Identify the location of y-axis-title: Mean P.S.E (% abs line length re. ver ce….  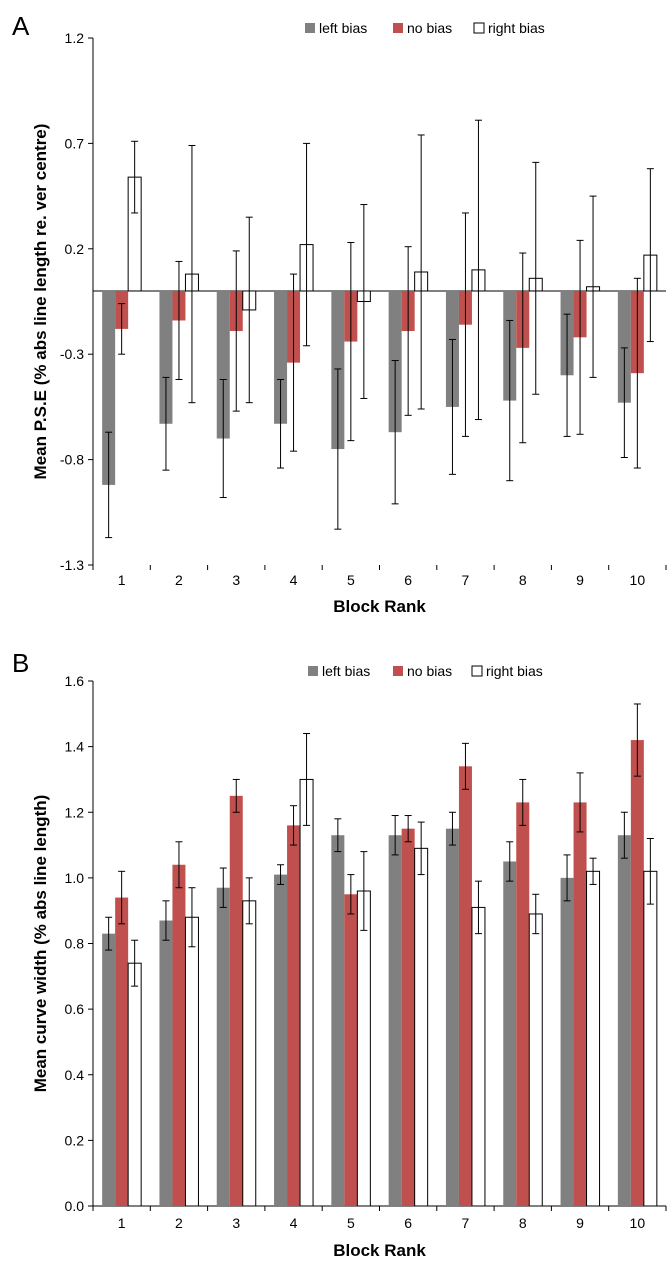
(40, 302).